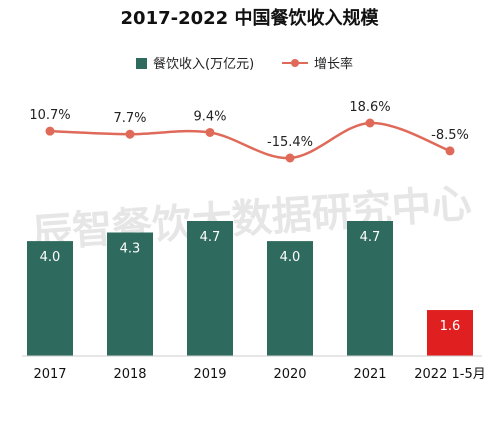  Describe the element at coordinates (250, 140) in the screenshot. I see `growth-rate-line` at that location.